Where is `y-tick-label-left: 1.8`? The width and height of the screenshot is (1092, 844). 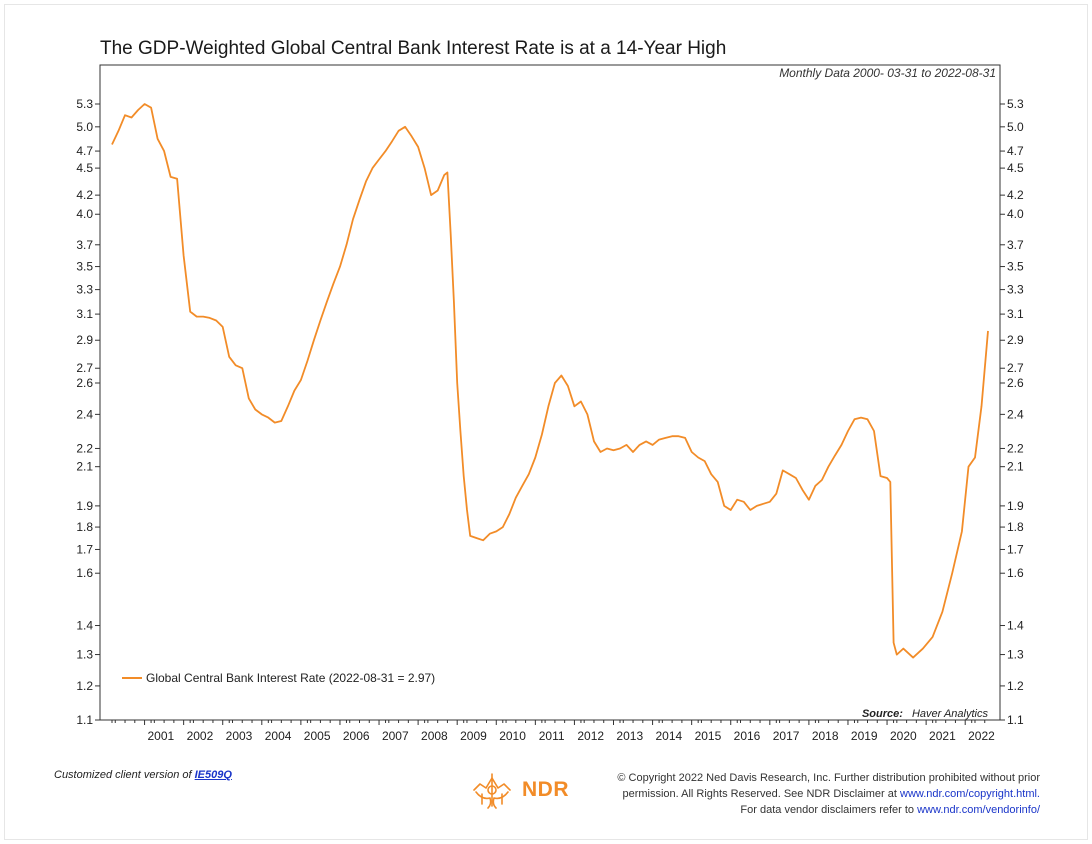
y-tick-label-left: 1.8 is located at coordinates (84, 527).